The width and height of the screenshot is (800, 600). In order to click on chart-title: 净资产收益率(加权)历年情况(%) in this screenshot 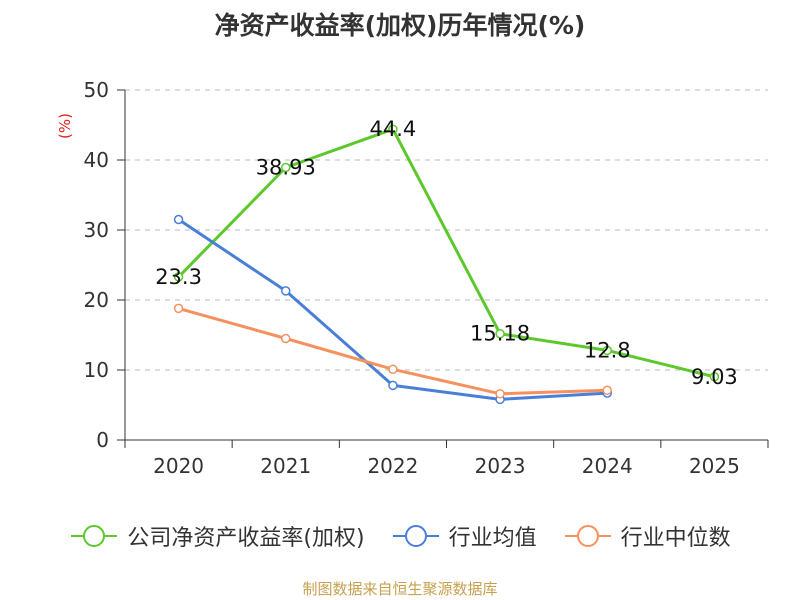, I will do `click(400, 25)`.